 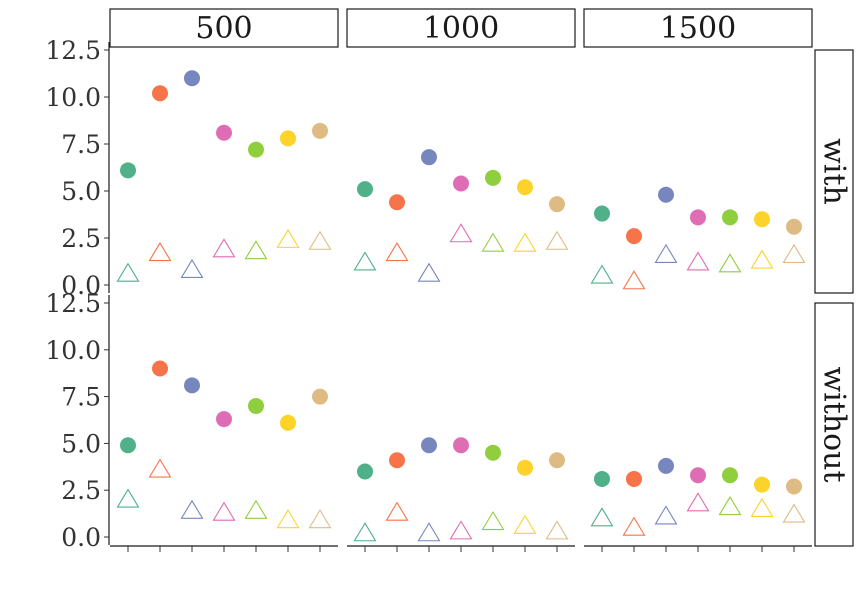 What do you see at coordinates (81, 238) in the screenshot?
I see `y-tick-label: 2.5` at bounding box center [81, 238].